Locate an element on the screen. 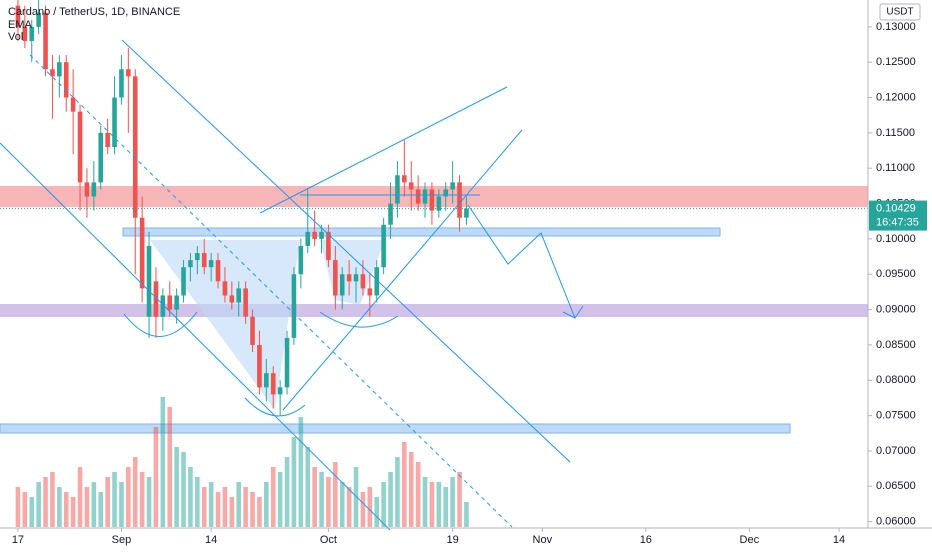  x-tick-label: 16 is located at coordinates (646, 540).